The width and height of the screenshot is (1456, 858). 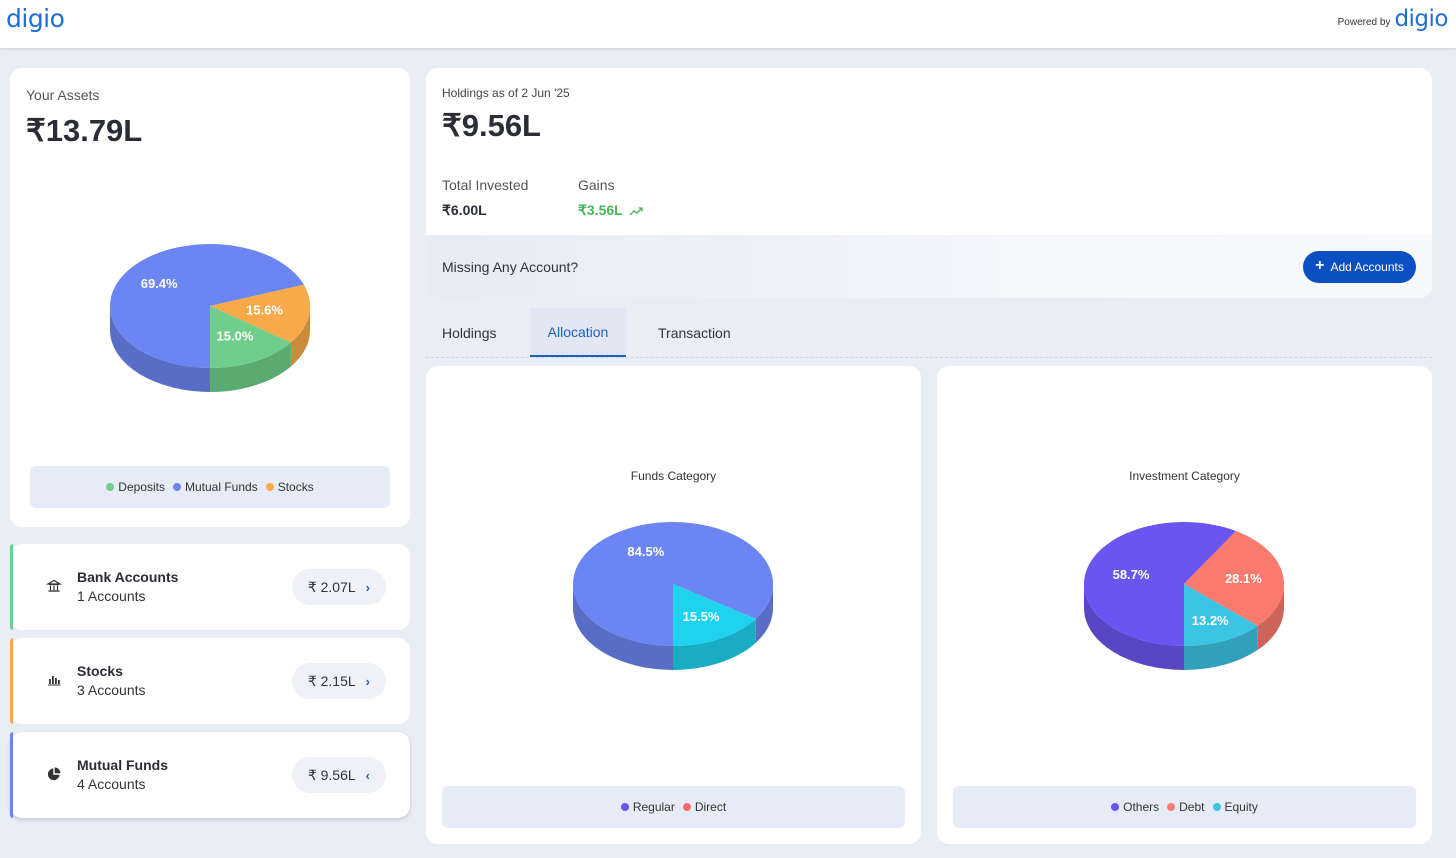 What do you see at coordinates (506, 93) in the screenshot?
I see `holdings-as-of: Holdings as of 2 Jun '25` at bounding box center [506, 93].